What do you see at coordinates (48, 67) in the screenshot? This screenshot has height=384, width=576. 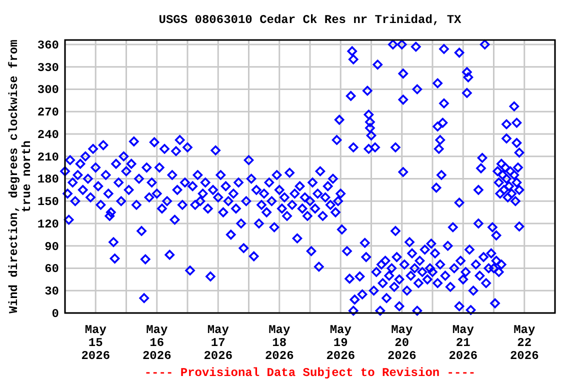 I see `y-tick-label: 330` at bounding box center [48, 67].